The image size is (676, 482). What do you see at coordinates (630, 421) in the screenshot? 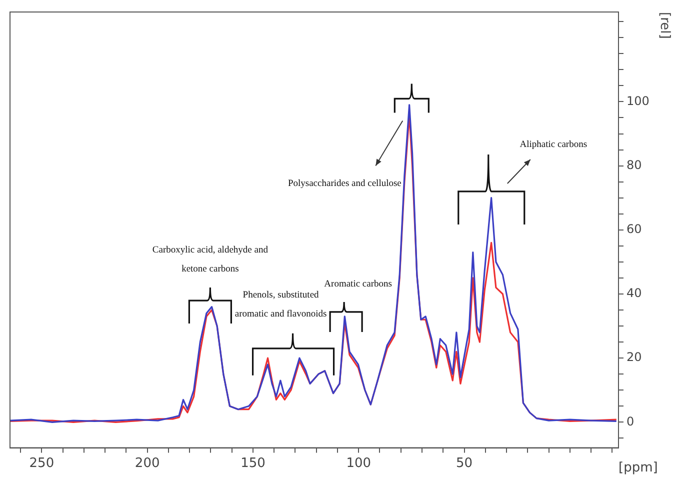
I see `y-tick-label: 0` at bounding box center [630, 421].